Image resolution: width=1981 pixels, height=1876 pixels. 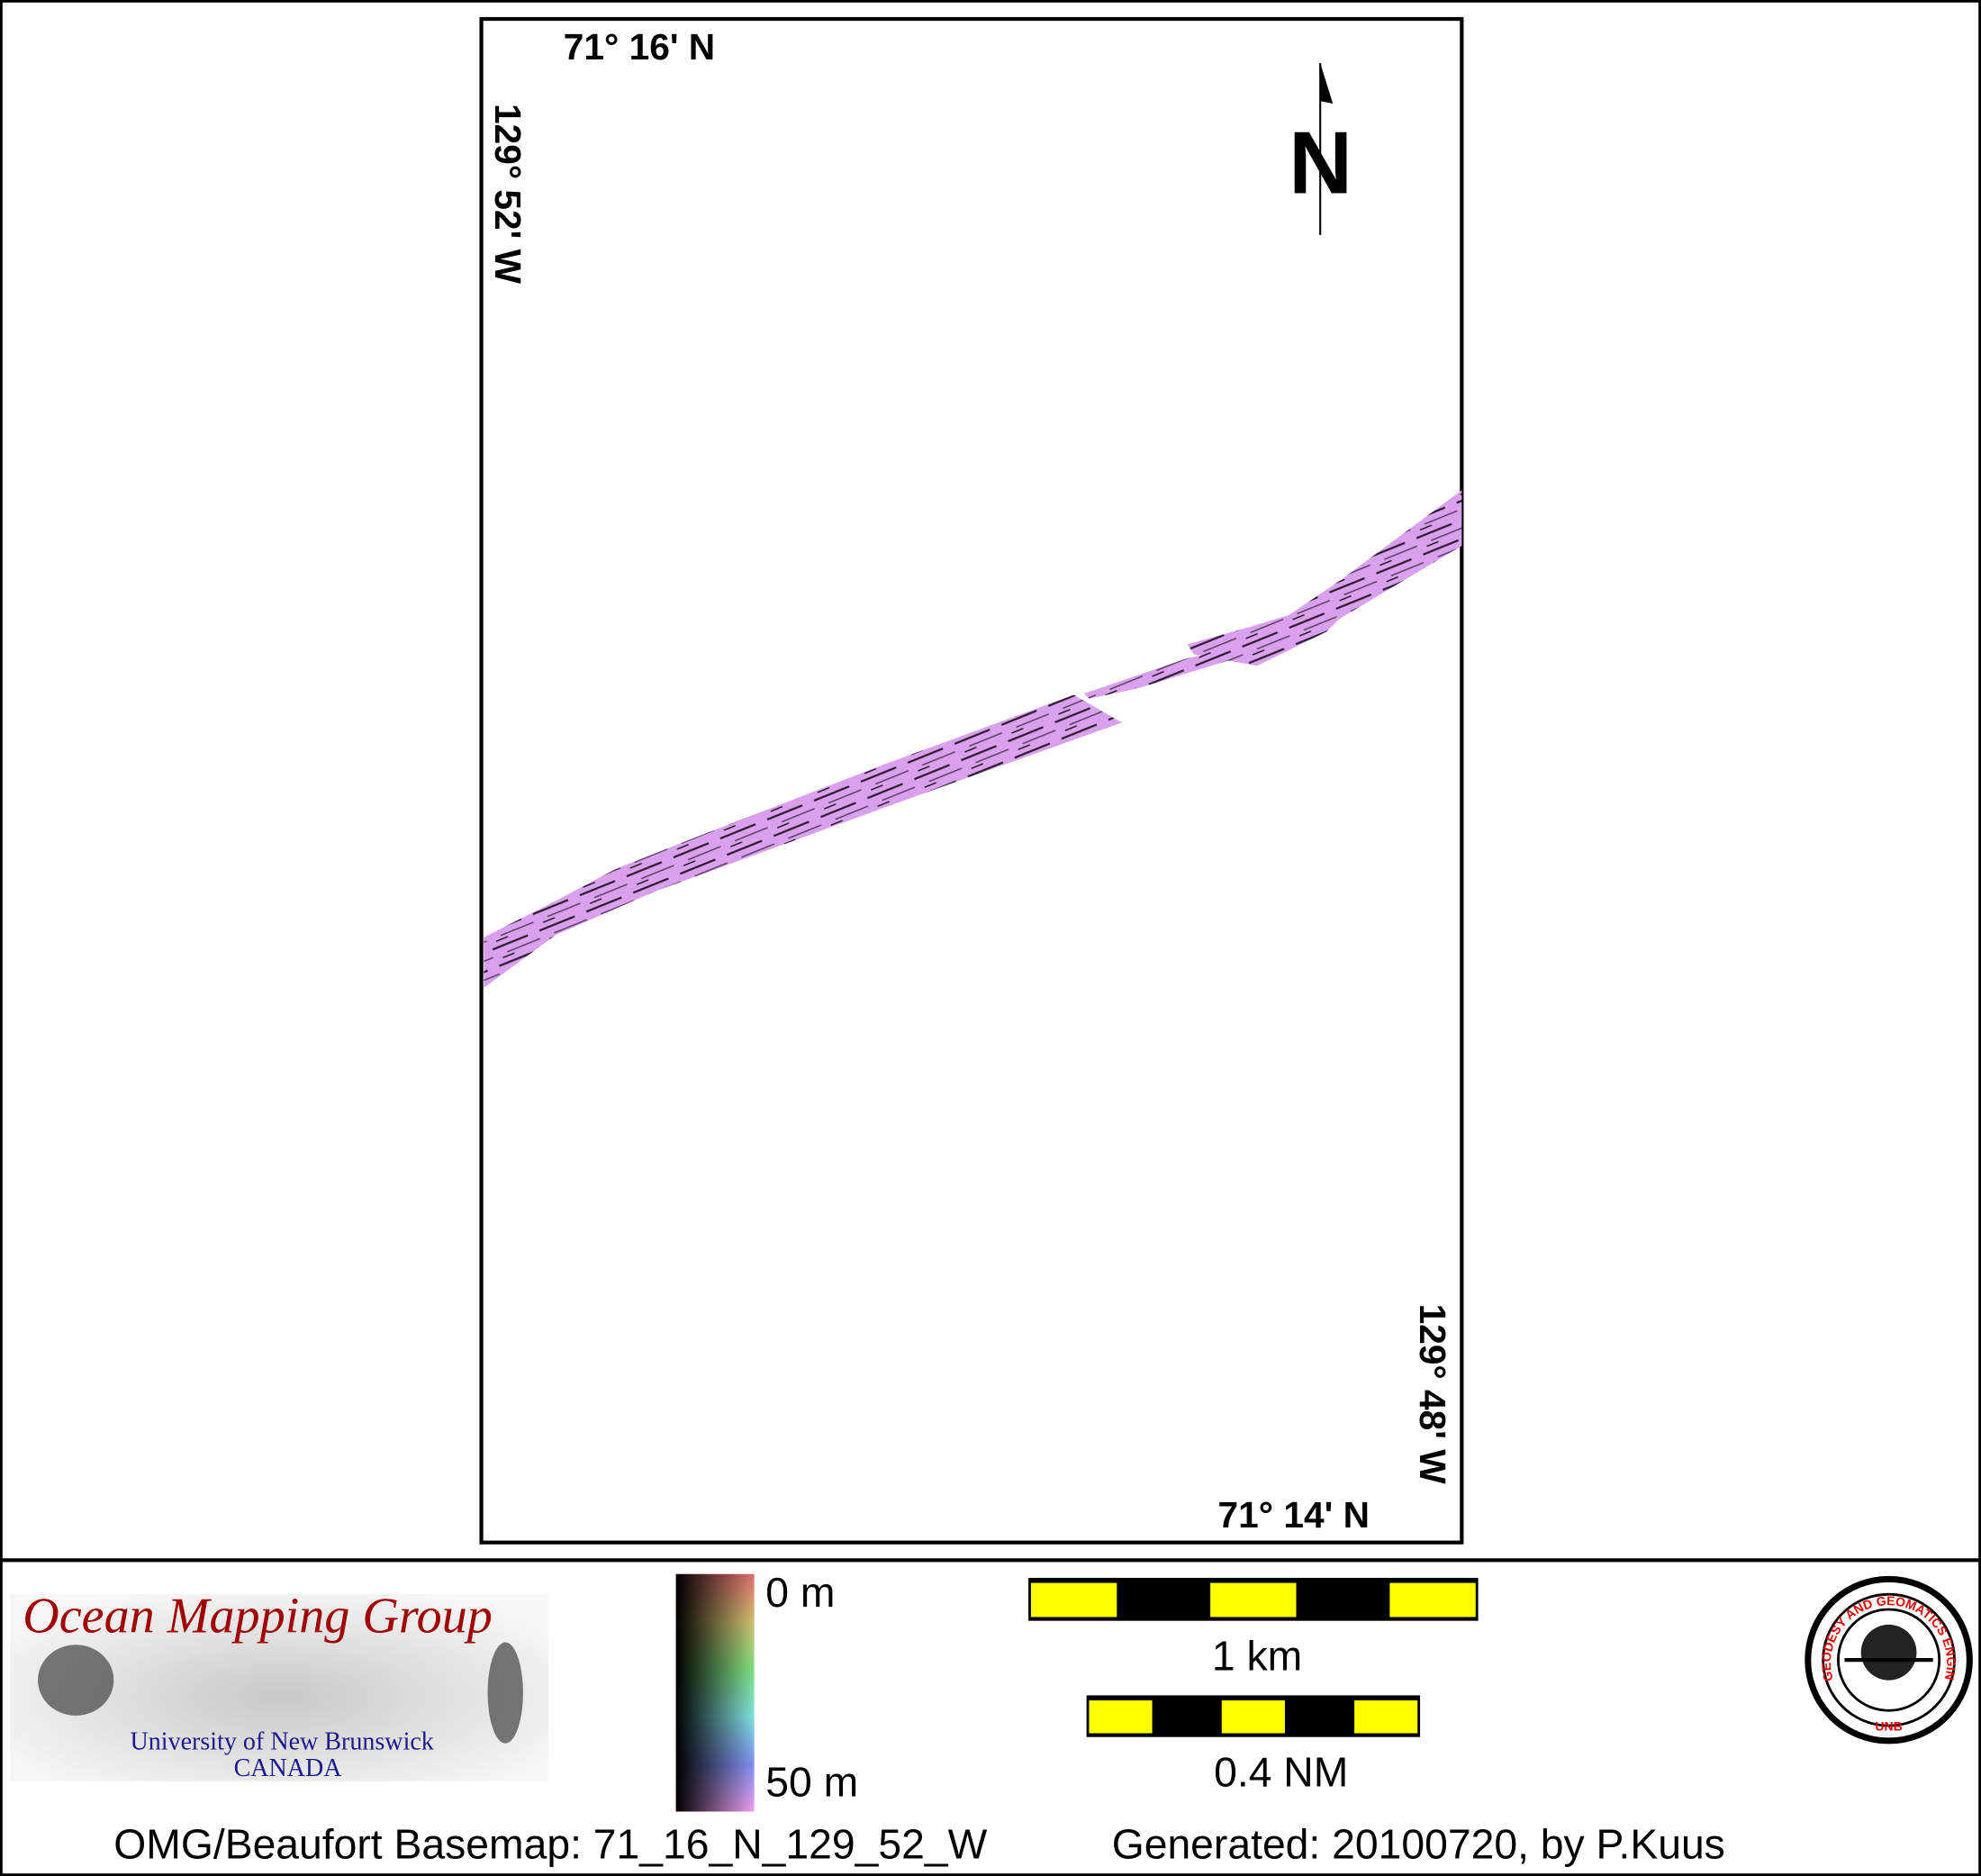 What do you see at coordinates (1418, 1843) in the screenshot?
I see `footer-generated: Generated: 20100720, by P.Kuus` at bounding box center [1418, 1843].